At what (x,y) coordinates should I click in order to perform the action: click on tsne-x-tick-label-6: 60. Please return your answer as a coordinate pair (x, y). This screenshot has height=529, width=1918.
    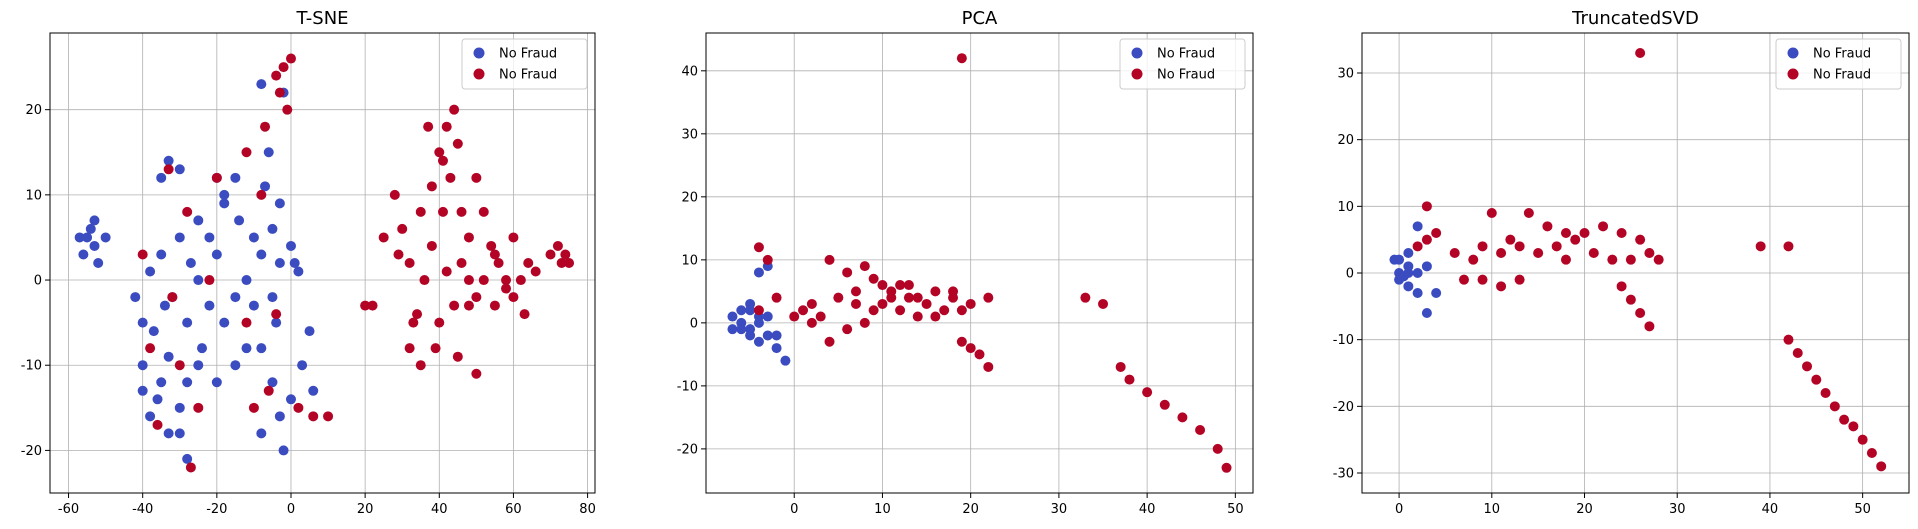
    Looking at the image, I should click on (513, 509).